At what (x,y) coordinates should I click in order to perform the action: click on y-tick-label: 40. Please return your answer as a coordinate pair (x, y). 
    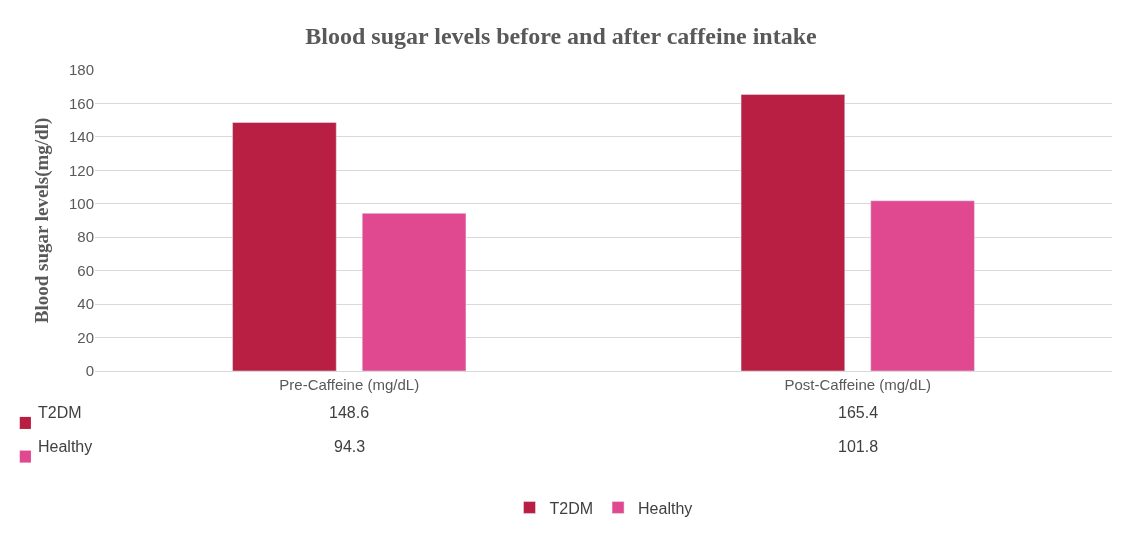
    Looking at the image, I should click on (85, 304).